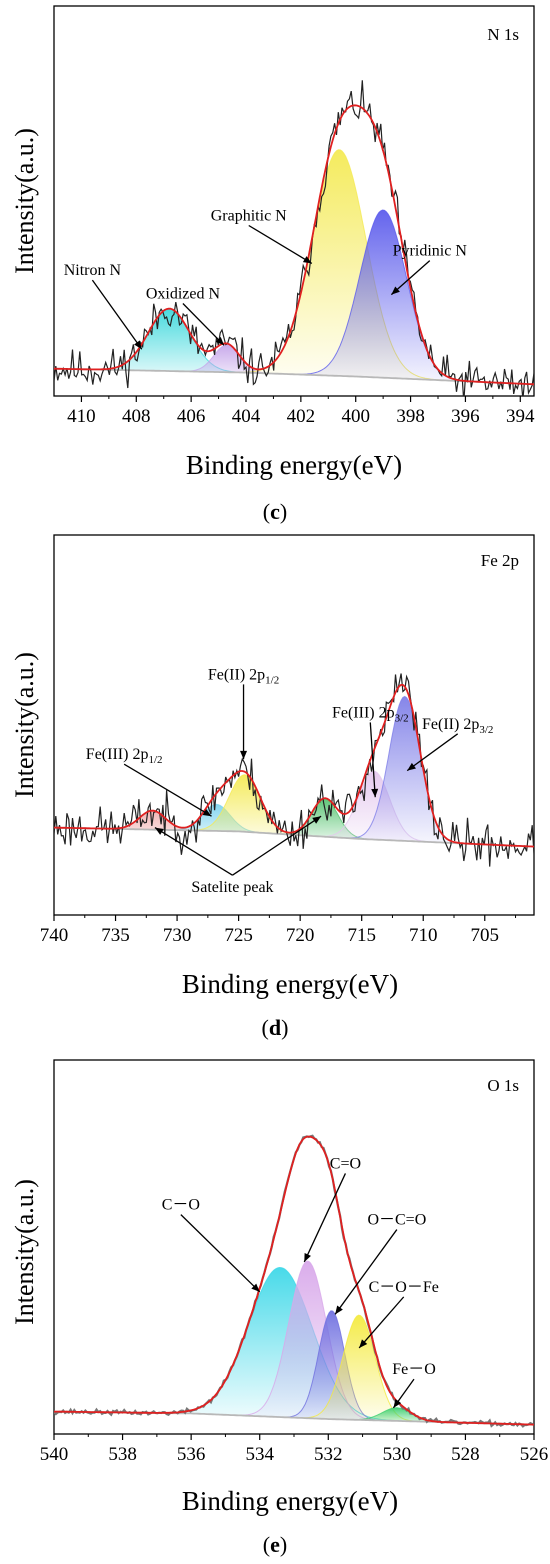 The width and height of the screenshot is (550, 1564). I want to click on corner-label: Fe 2p, so click(500, 560).